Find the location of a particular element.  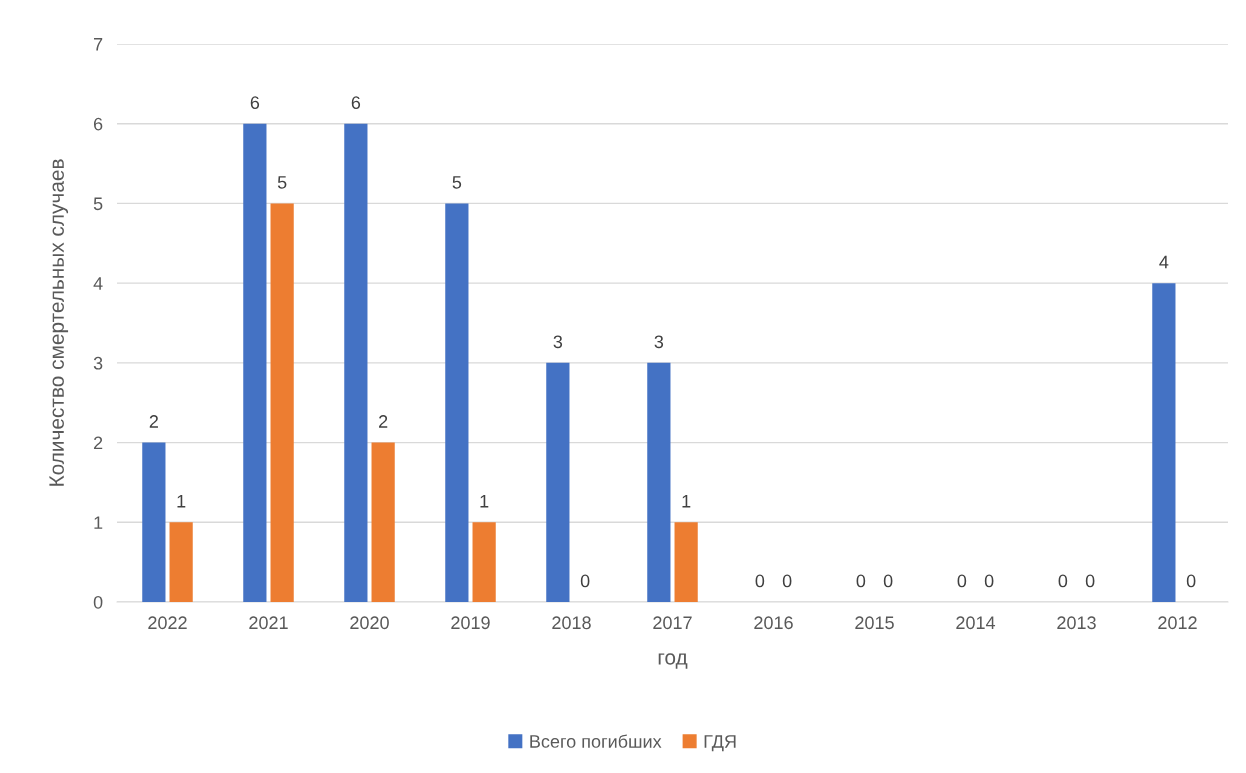

x-tick-label: 2019 is located at coordinates (470, 623).